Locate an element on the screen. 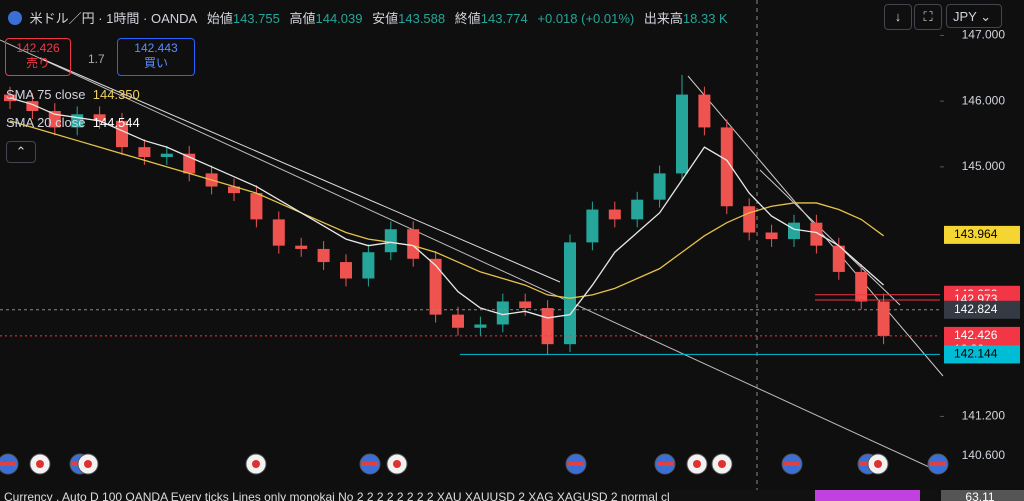 Image resolution: width=1024 pixels, height=501 pixels. currency-select: JPY ⌄ is located at coordinates (974, 16).